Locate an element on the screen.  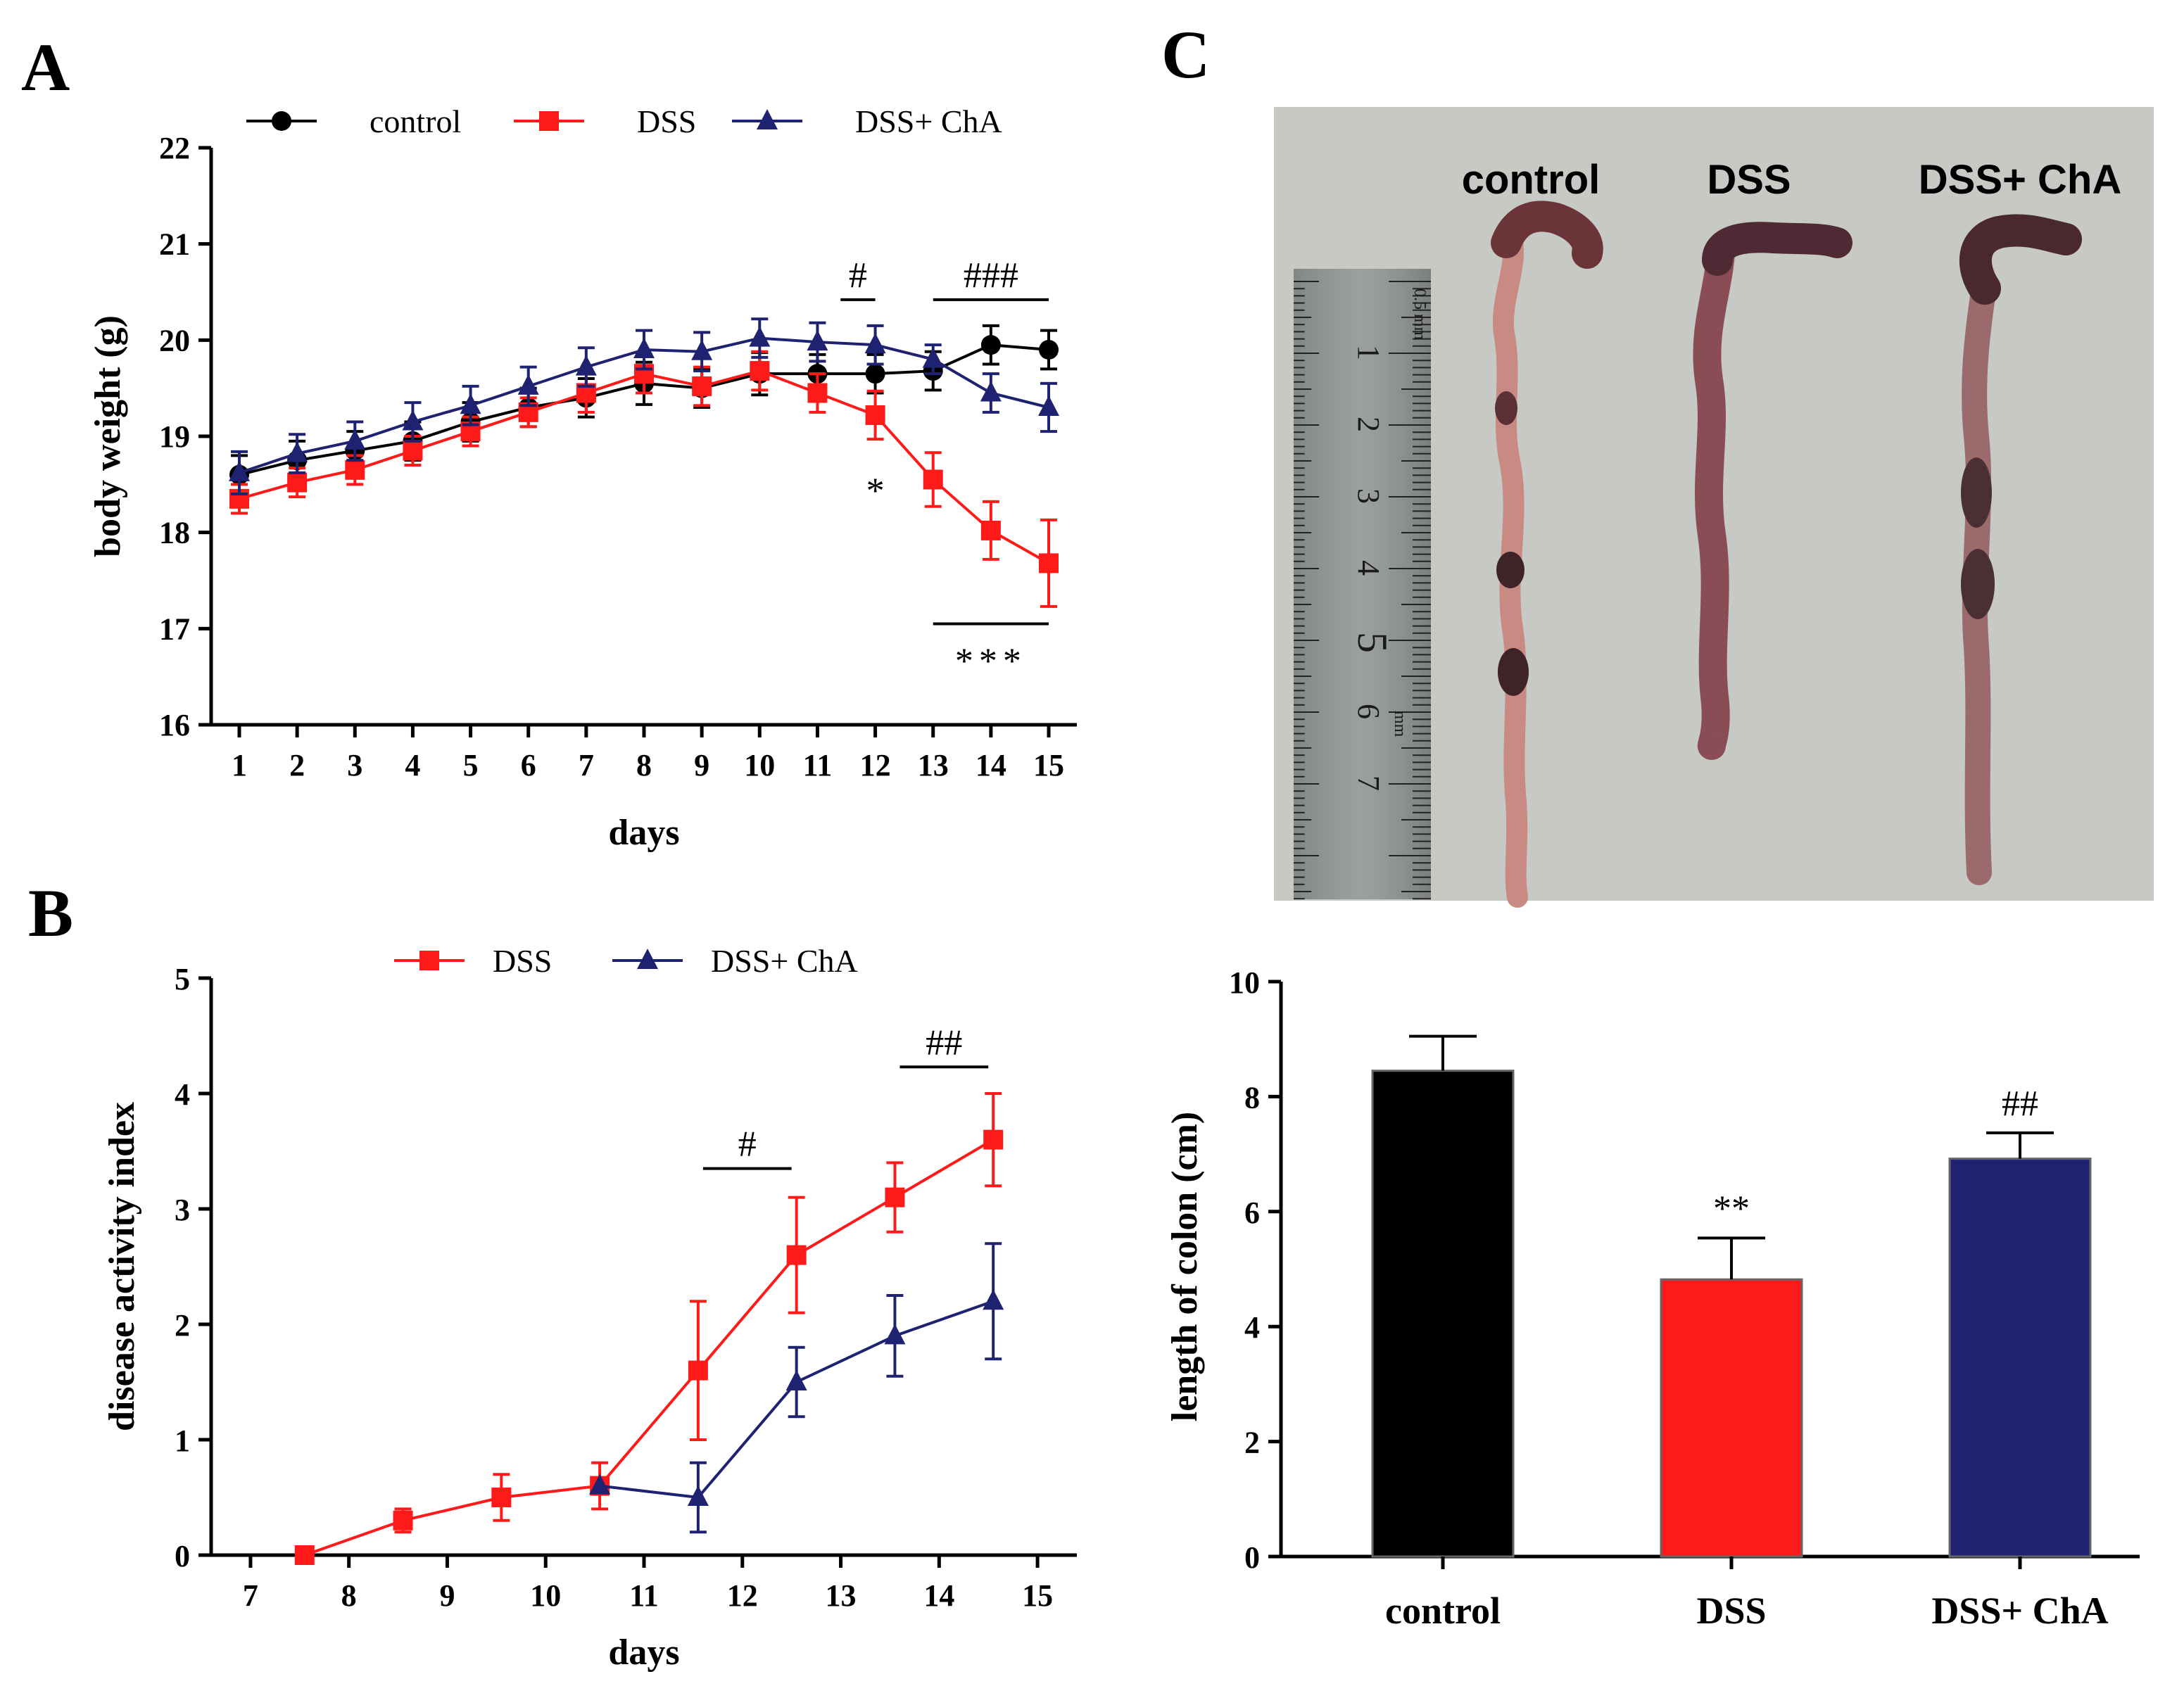
category-label-c: DSS is located at coordinates (1731, 1611).